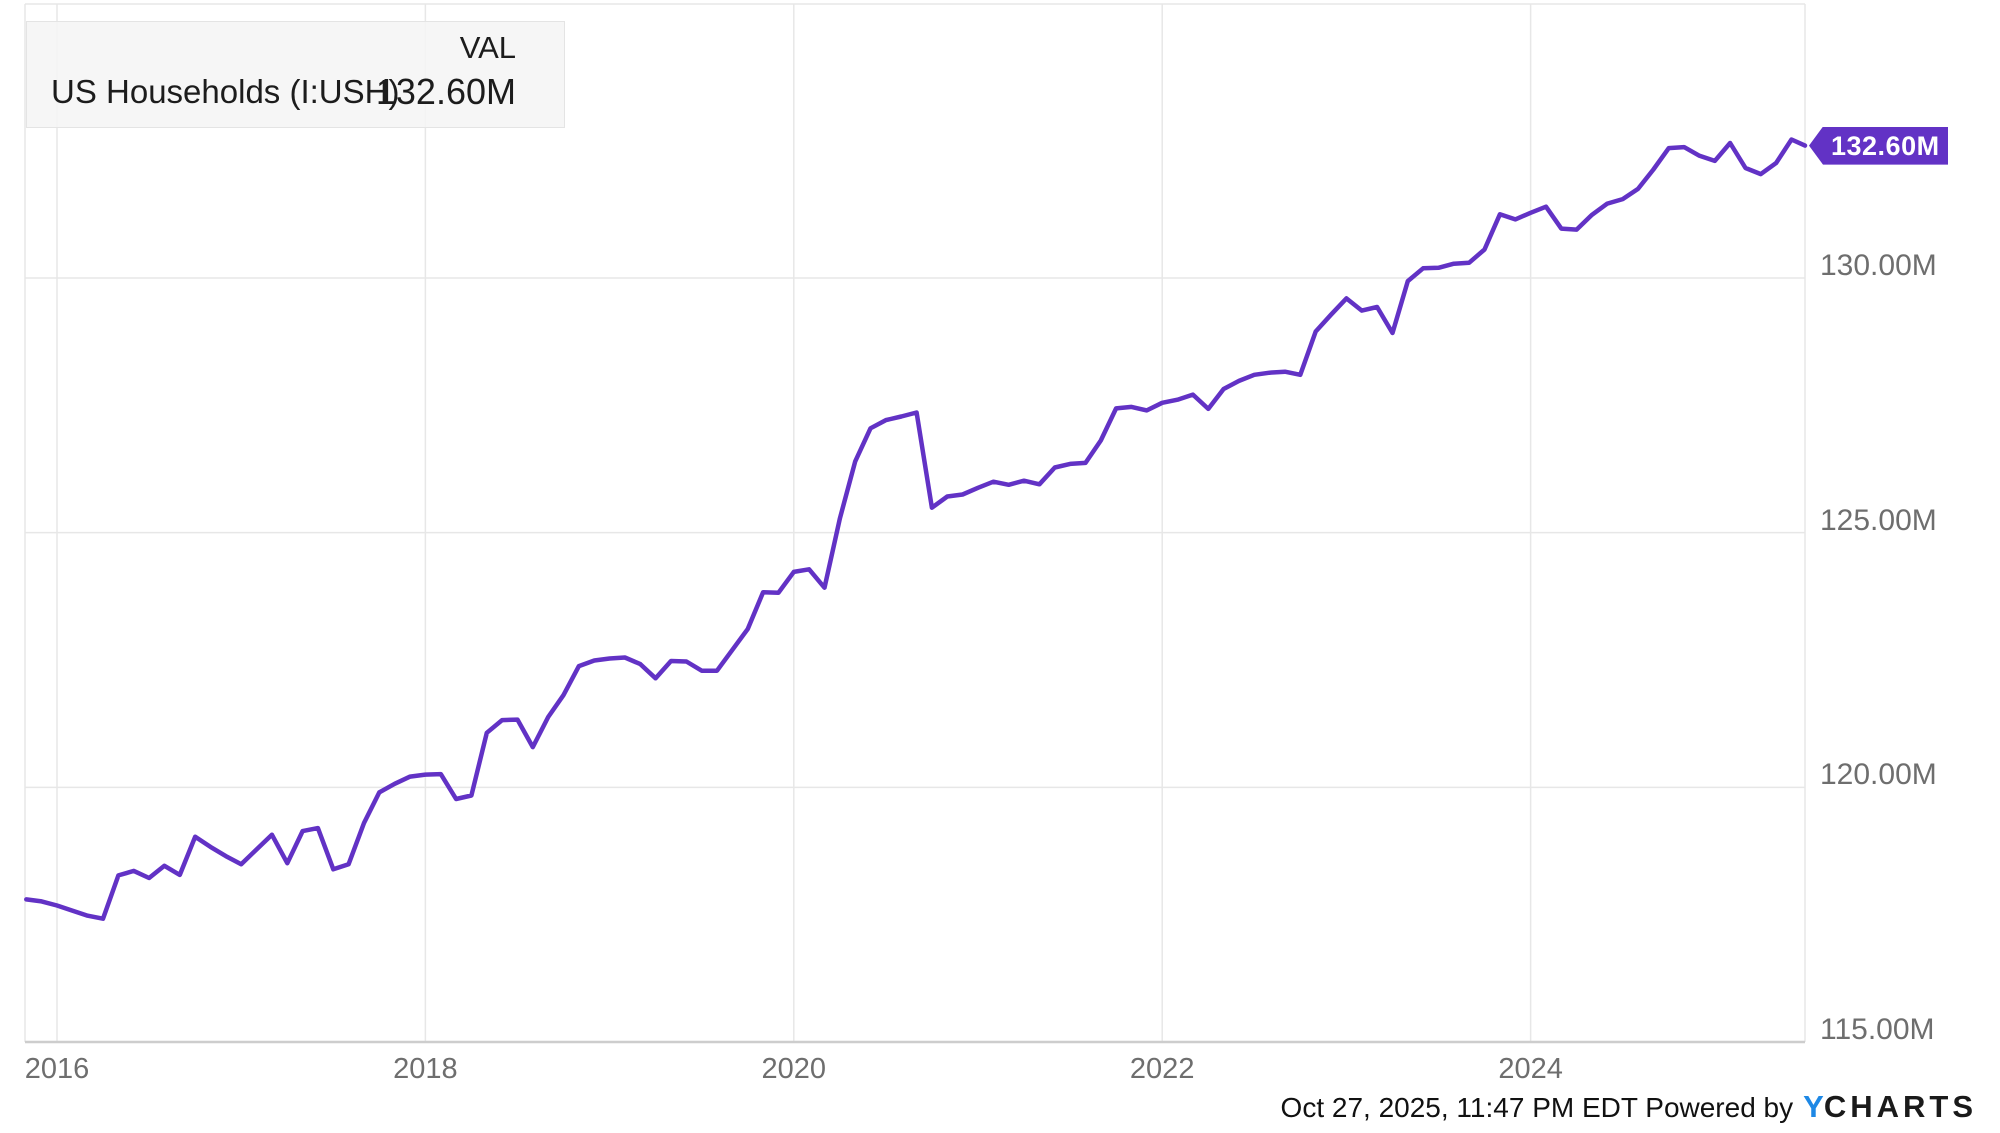 The width and height of the screenshot is (2000, 1133). Describe the element at coordinates (1877, 1029) in the screenshot. I see `y-tick-label-115: 115.00M` at that location.